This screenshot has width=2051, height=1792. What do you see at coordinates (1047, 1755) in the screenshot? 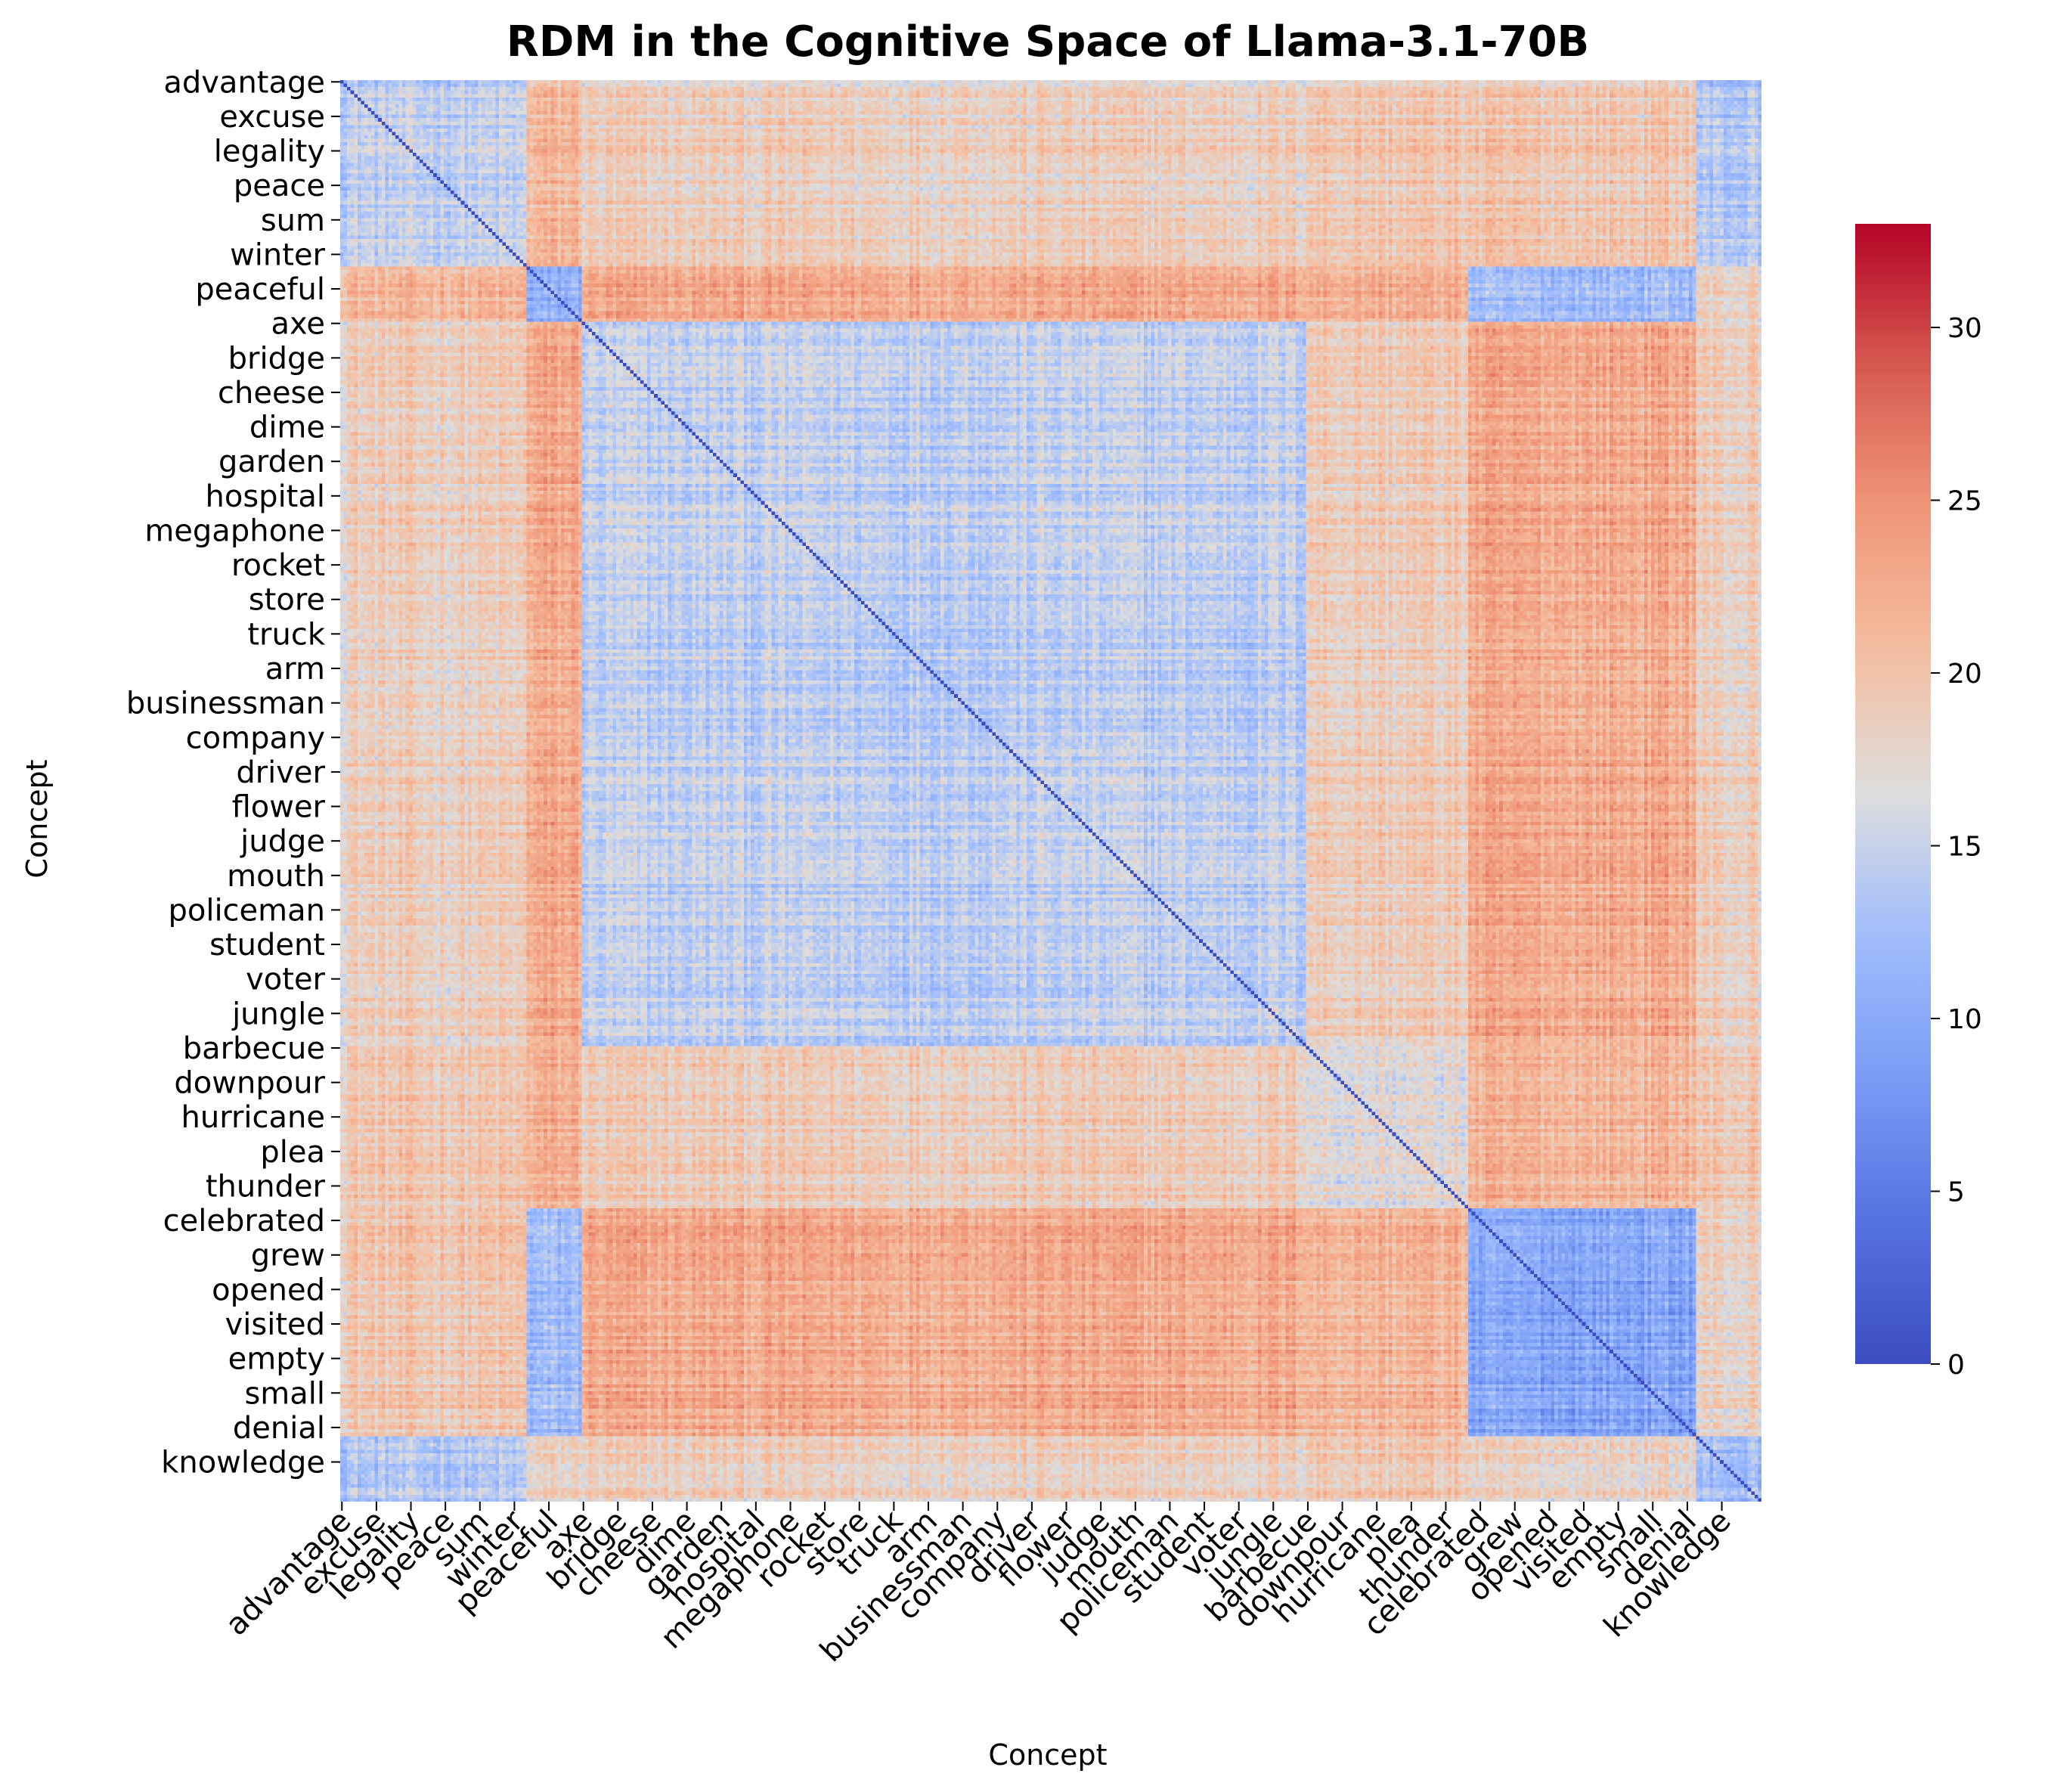
I see `x-axis-label: Concept` at bounding box center [1047, 1755].